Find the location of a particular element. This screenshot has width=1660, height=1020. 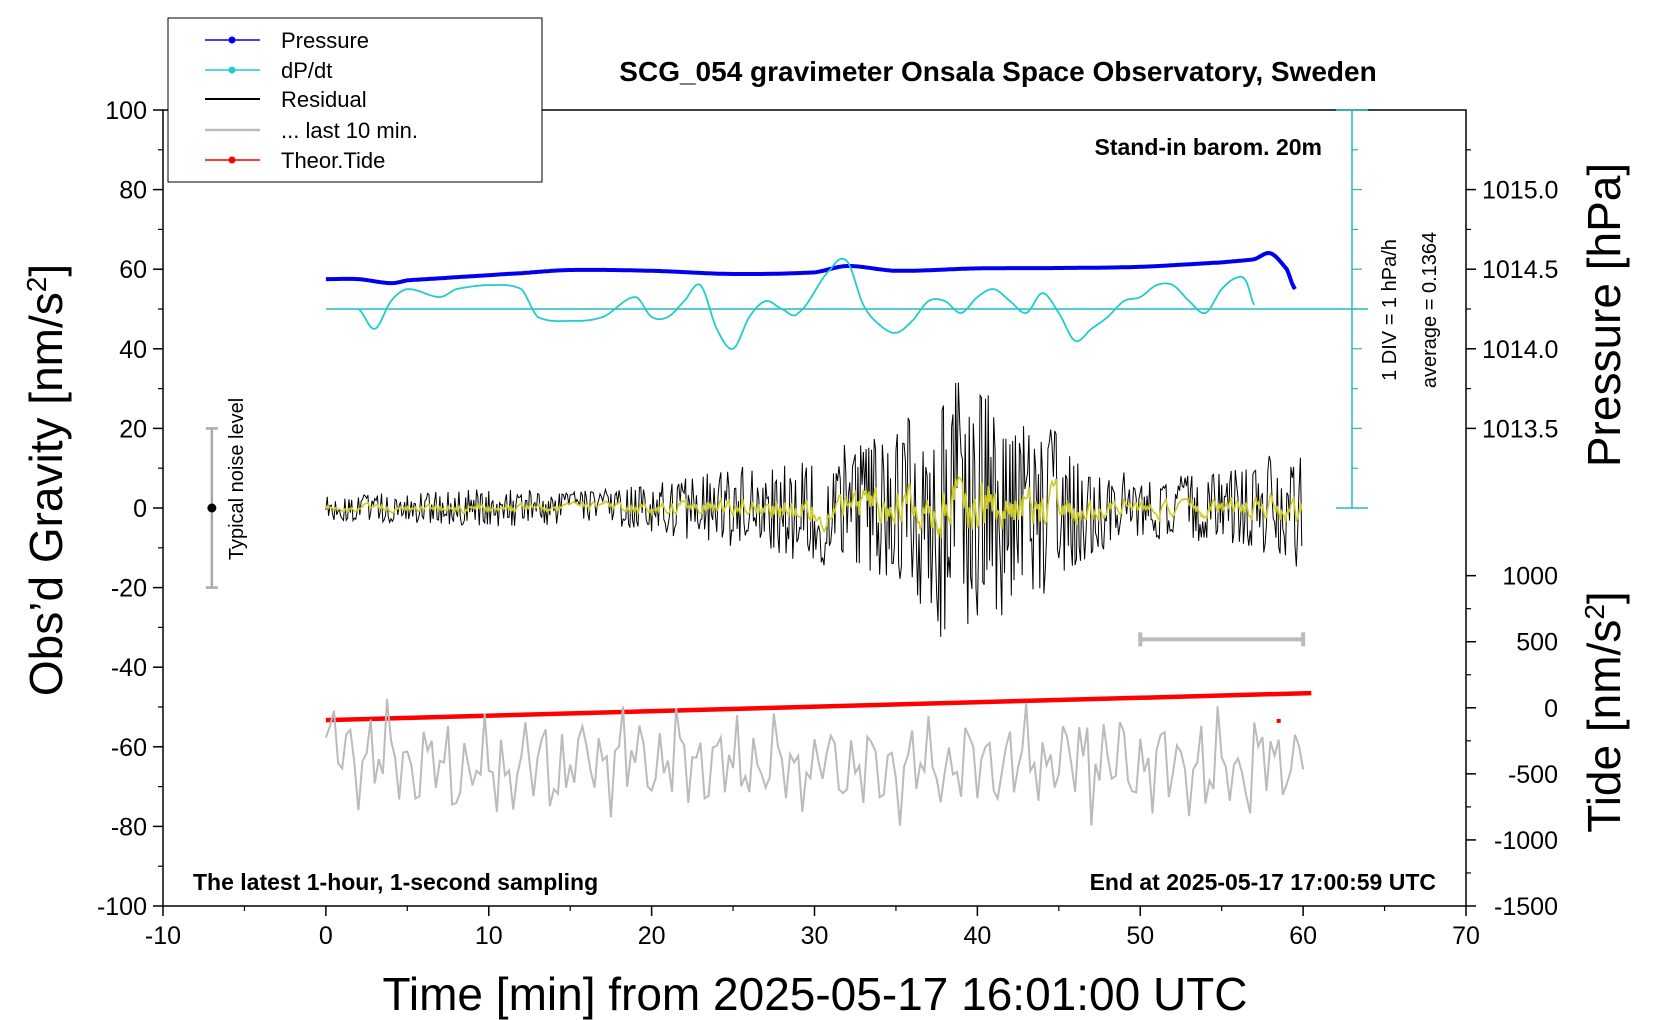

noise-bar-center-dot is located at coordinates (212, 508).